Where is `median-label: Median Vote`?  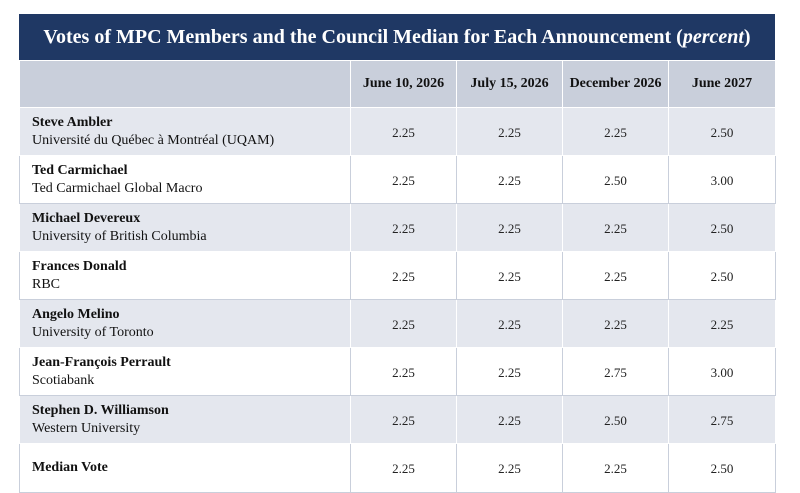
median-label: Median Vote is located at coordinates (70, 467).